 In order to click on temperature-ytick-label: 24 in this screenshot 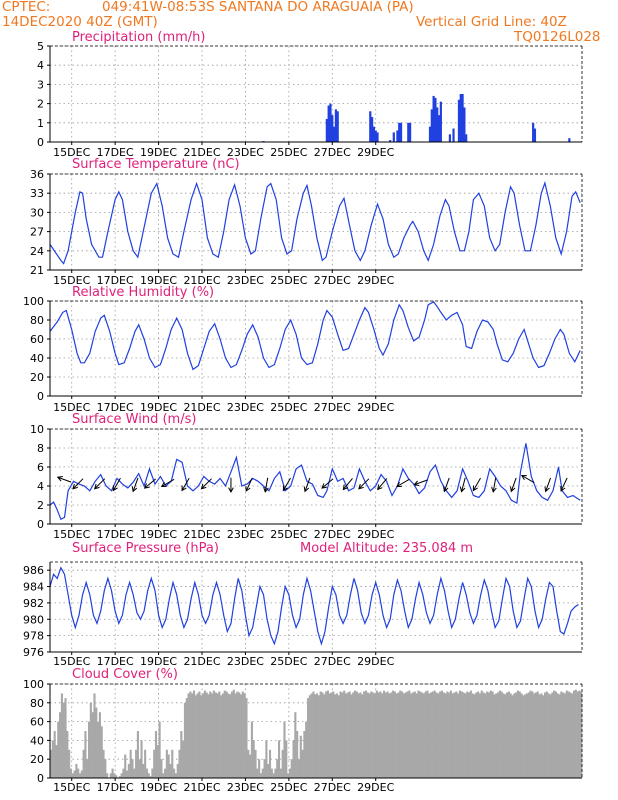, I will do `click(37, 251)`.